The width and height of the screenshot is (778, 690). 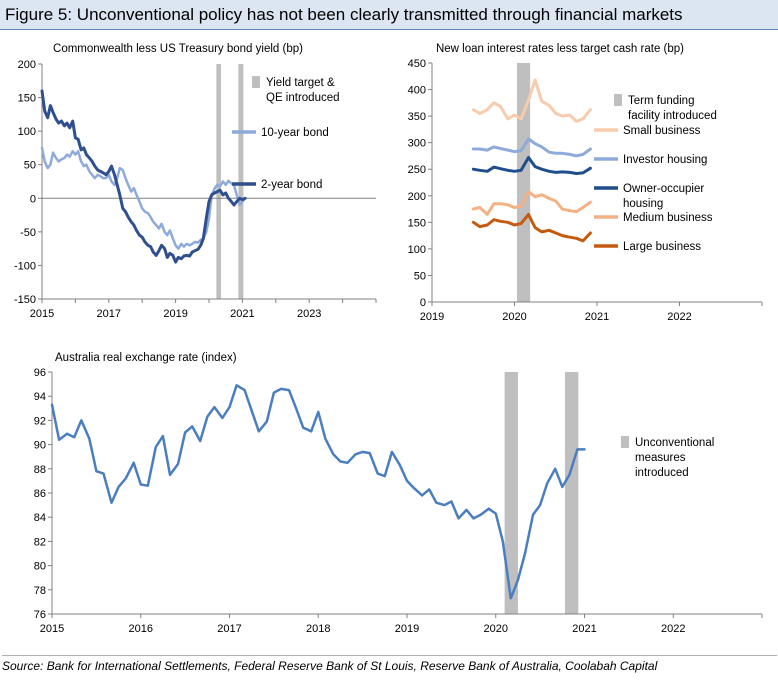 What do you see at coordinates (660, 458) in the screenshot?
I see `rer-legend-label-line2: measures` at bounding box center [660, 458].